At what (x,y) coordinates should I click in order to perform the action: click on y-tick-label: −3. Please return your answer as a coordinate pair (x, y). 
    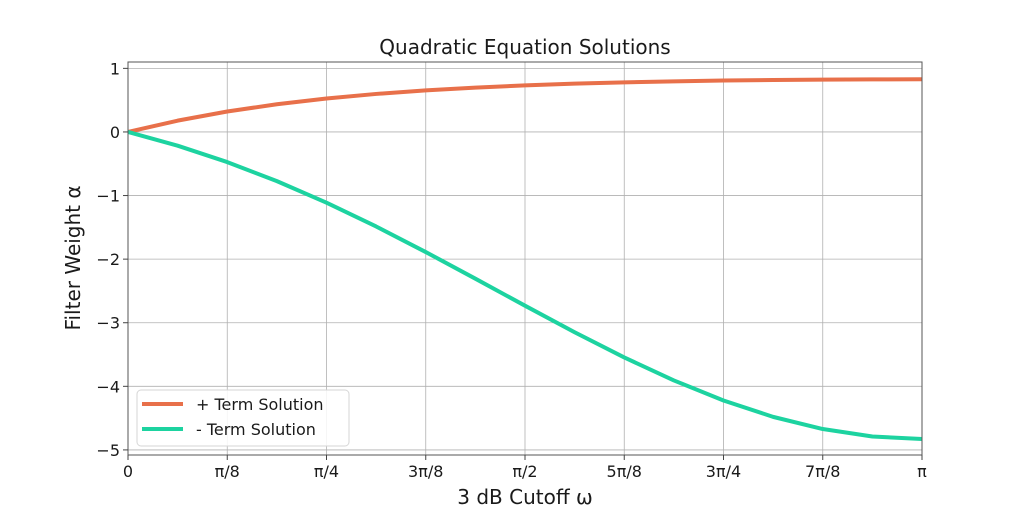
    Looking at the image, I should click on (108, 323).